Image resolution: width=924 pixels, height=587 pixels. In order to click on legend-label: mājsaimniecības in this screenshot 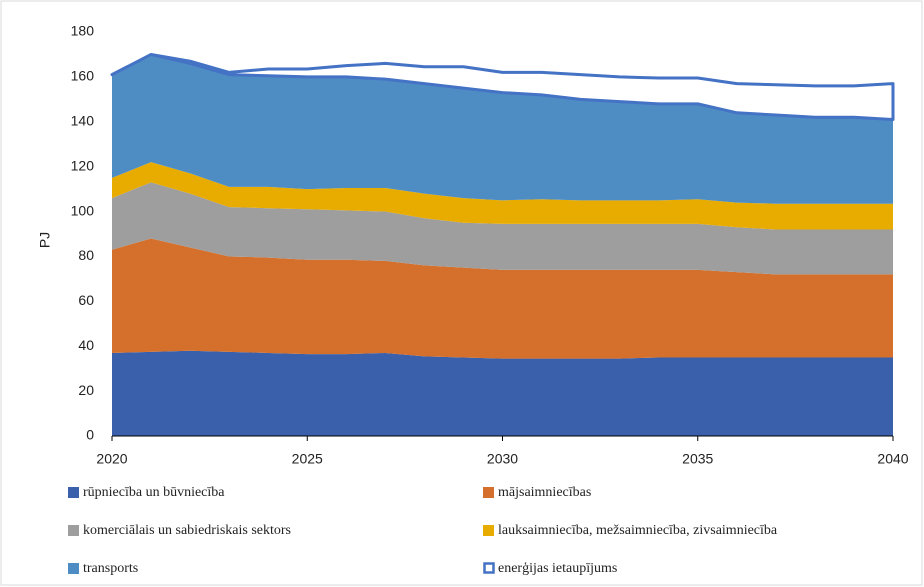, I will do `click(544, 492)`.